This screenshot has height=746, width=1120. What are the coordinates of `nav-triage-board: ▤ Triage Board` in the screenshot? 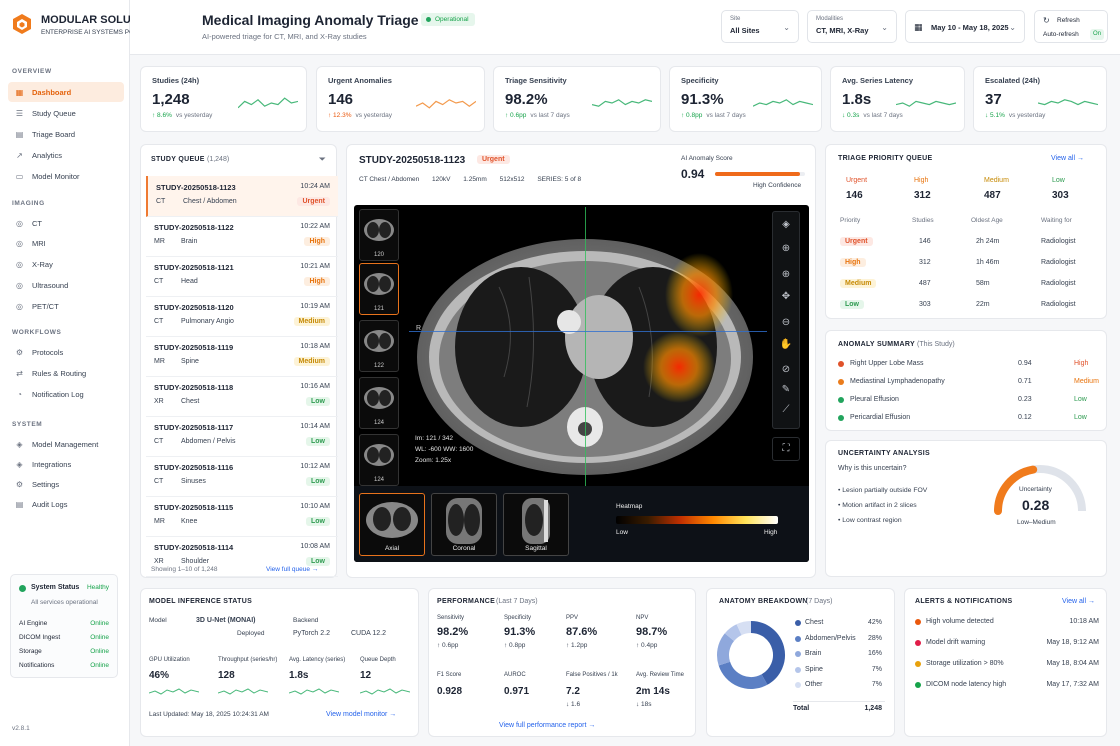 It's located at (66, 134).